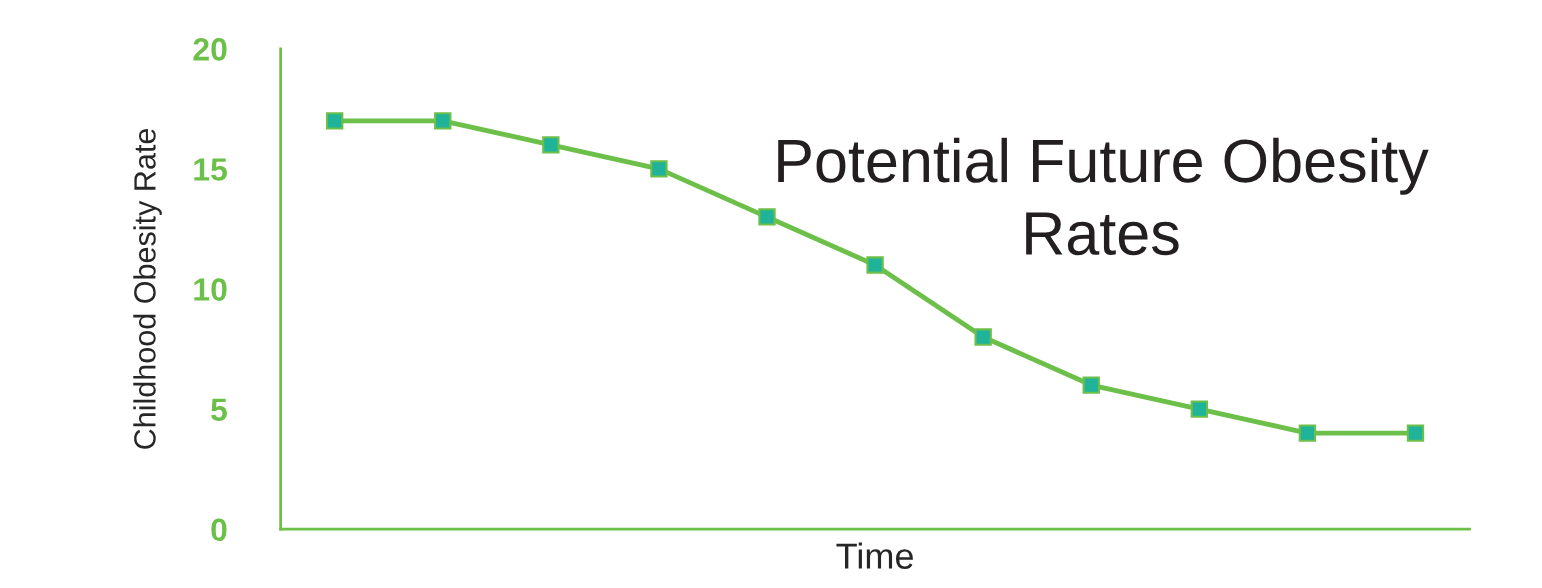 The height and width of the screenshot is (588, 1542). Describe the element at coordinates (210, 289) in the screenshot. I see `y-tick-label: 10` at that location.